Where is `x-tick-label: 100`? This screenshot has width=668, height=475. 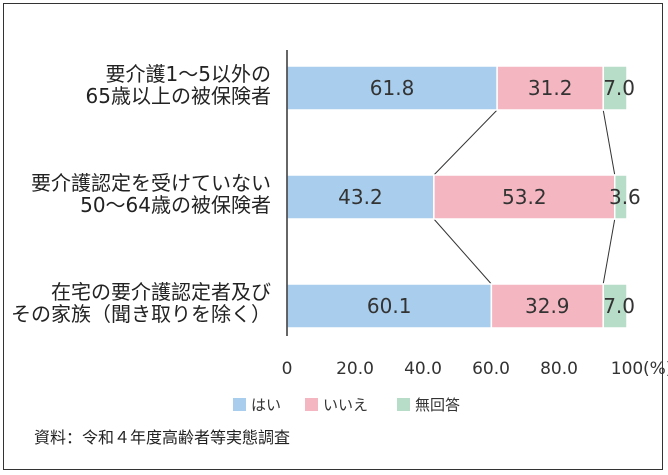 x-tick-label: 100 is located at coordinates (627, 369).